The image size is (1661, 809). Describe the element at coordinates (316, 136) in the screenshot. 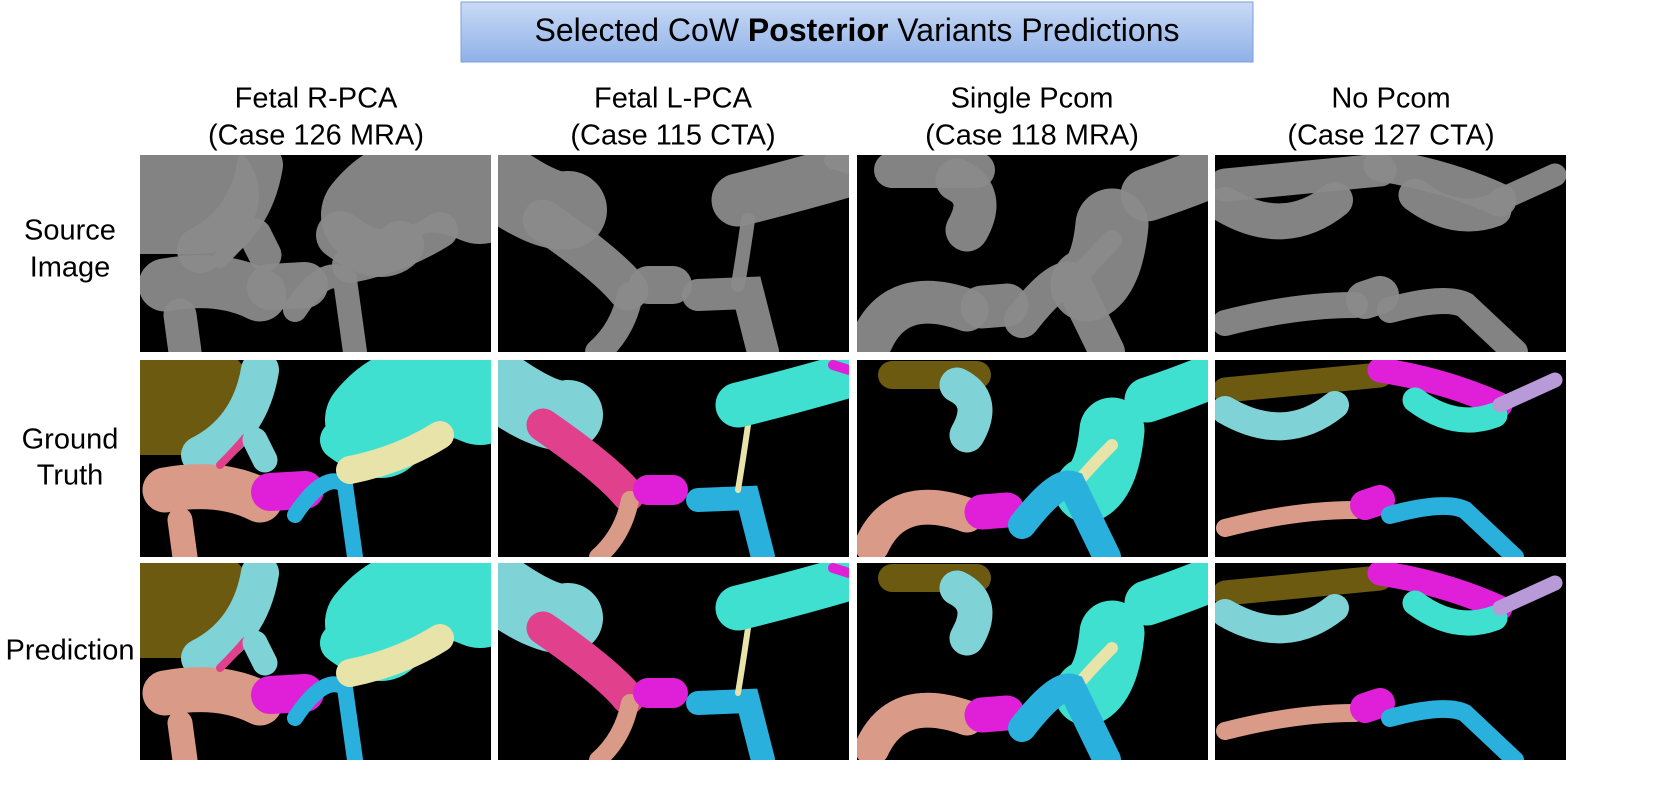

I see `column-subtitle: (Case 126 MRA)` at that location.